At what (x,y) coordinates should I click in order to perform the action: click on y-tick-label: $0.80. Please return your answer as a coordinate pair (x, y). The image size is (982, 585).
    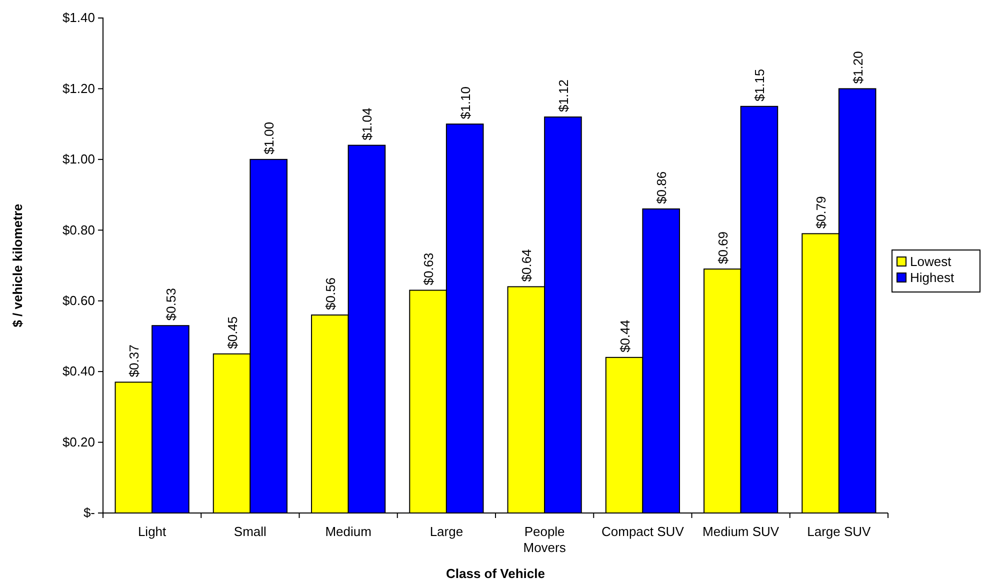
    Looking at the image, I should click on (78, 230).